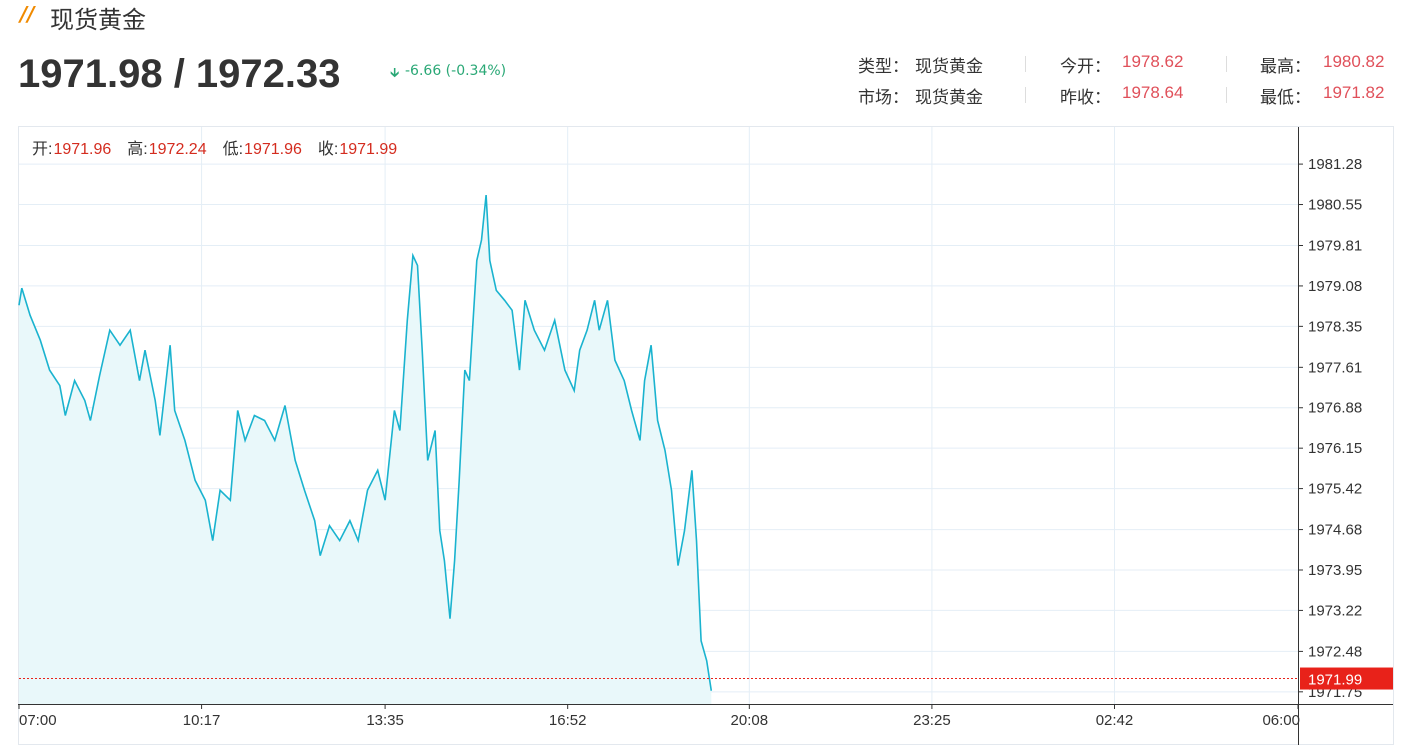 The width and height of the screenshot is (1408, 755). What do you see at coordinates (1153, 92) in the screenshot?
I see `info-value: 1978.64` at bounding box center [1153, 92].